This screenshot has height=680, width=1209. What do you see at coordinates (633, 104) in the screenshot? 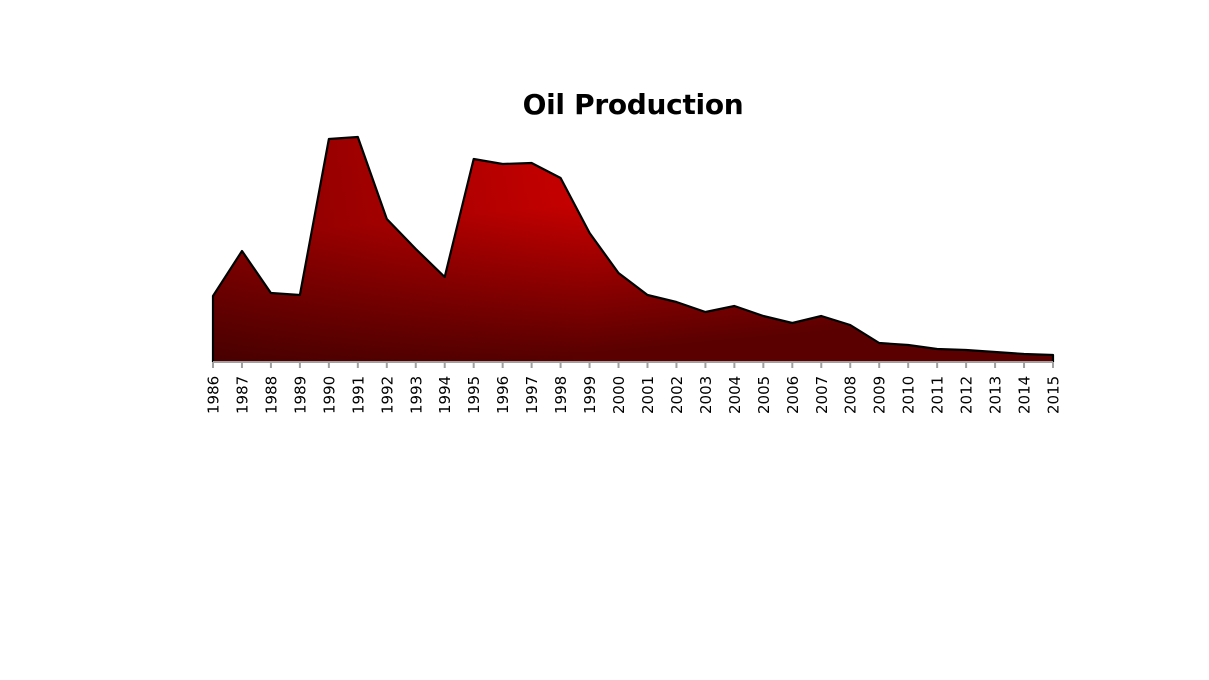
I see `chart-title: Oil Production` at bounding box center [633, 104].